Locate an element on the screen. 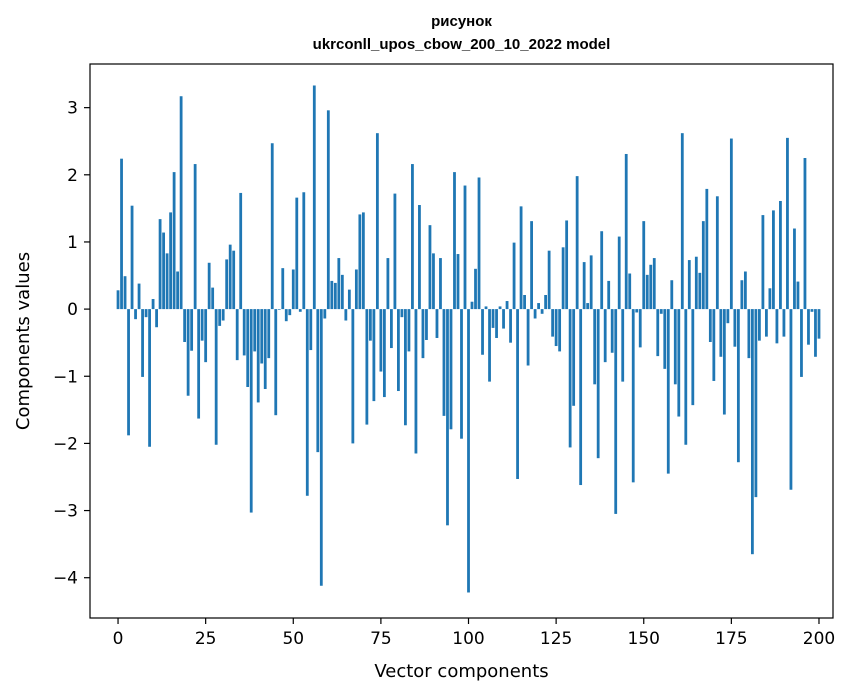 The height and width of the screenshot is (696, 847). y-tick: 1 is located at coordinates (78, 243).